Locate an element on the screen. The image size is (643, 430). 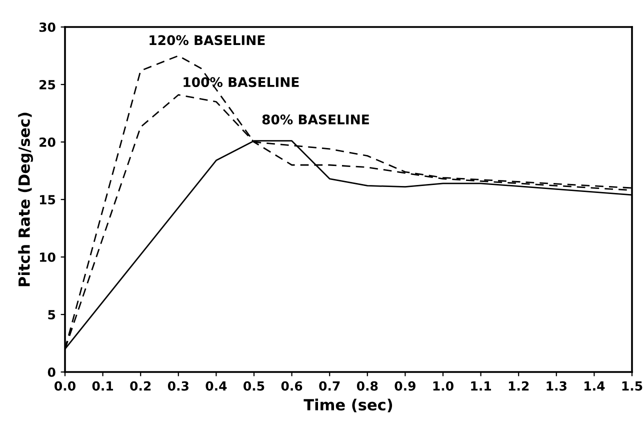
x-tick-label: 1.1 is located at coordinates (481, 386).